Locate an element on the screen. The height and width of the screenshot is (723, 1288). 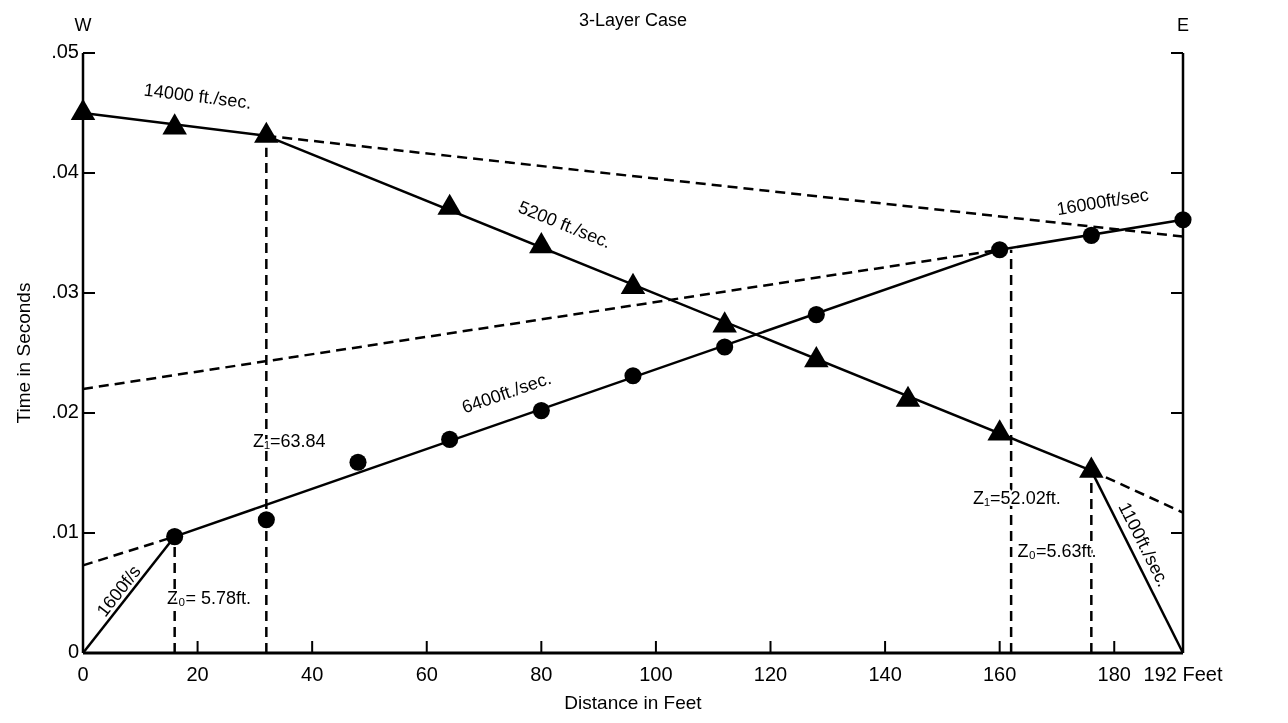
y-tick-label: .02 is located at coordinates (65, 411).